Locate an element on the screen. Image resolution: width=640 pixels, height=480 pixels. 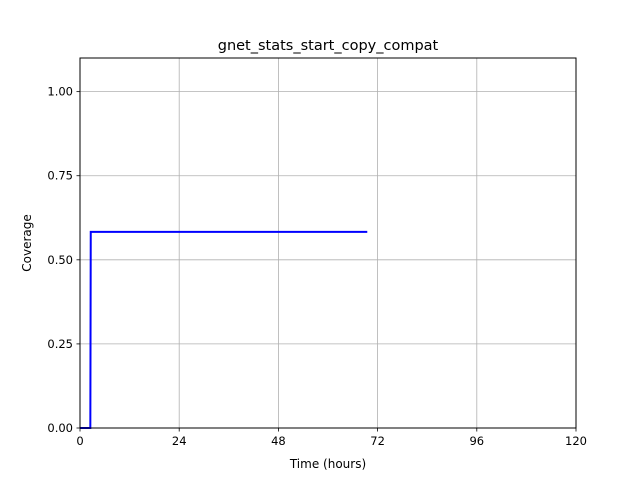
y-tick-label: 0.00 is located at coordinates (60, 428).